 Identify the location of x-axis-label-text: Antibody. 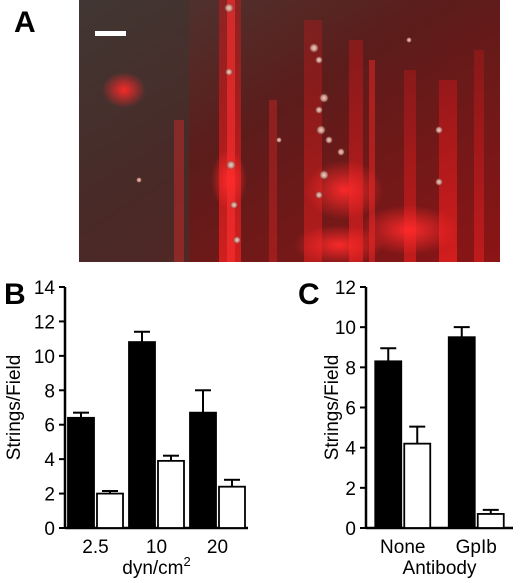
(440, 568).